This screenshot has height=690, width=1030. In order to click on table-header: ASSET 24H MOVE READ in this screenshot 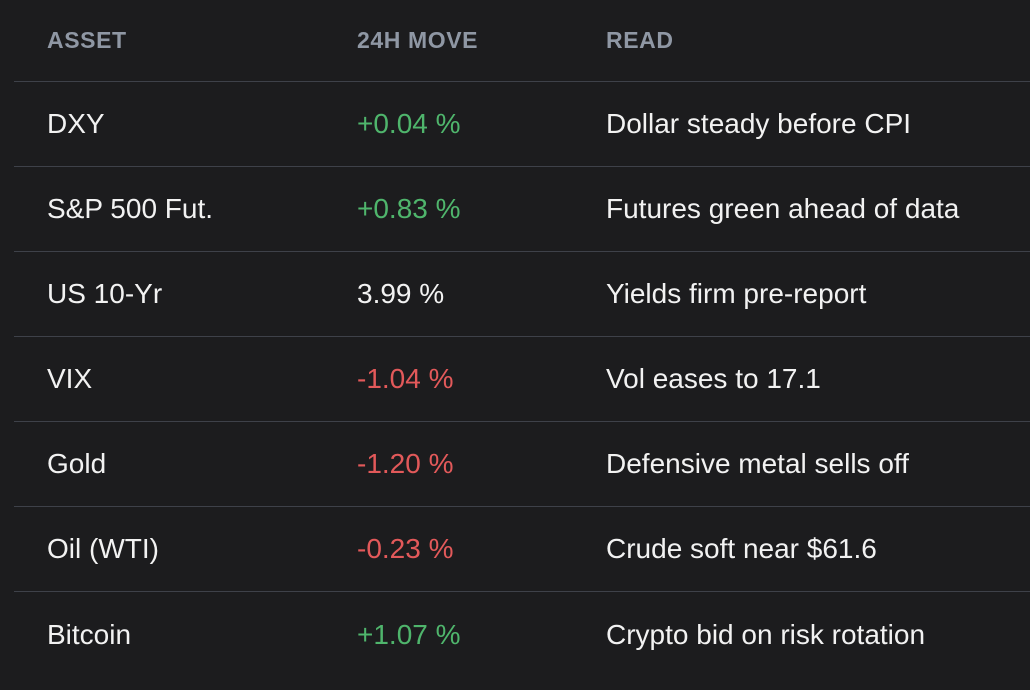, I will do `click(522, 41)`.